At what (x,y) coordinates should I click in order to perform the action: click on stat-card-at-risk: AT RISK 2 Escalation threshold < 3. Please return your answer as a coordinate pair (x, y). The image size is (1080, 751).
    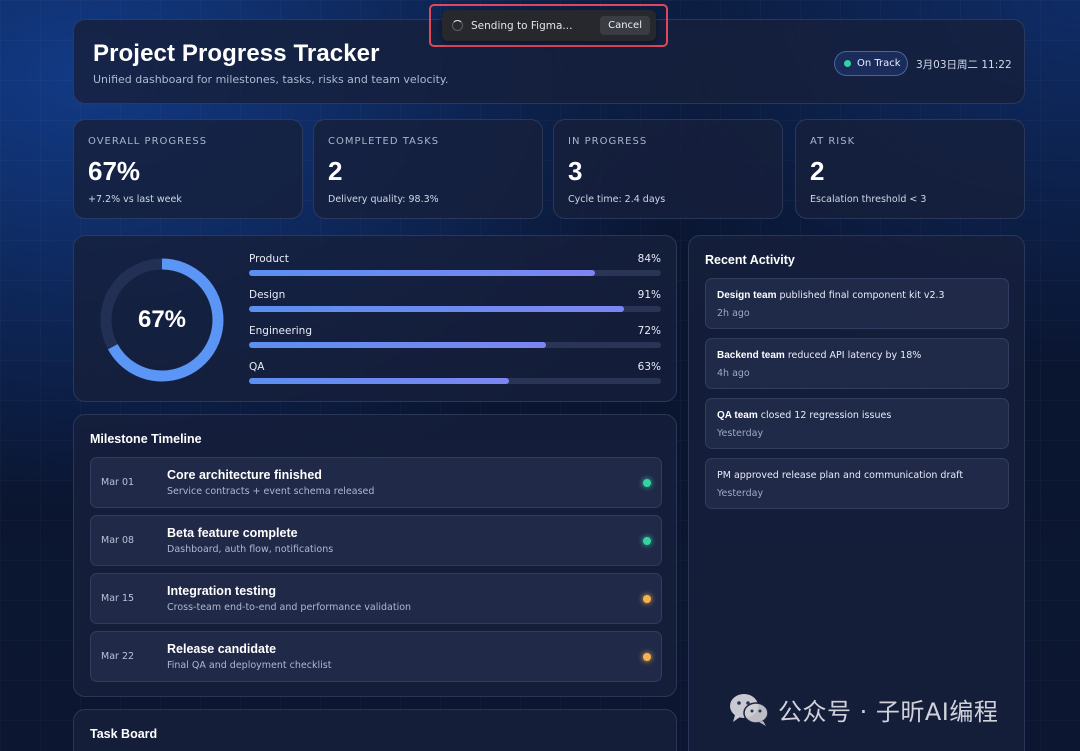
    Looking at the image, I should click on (910, 169).